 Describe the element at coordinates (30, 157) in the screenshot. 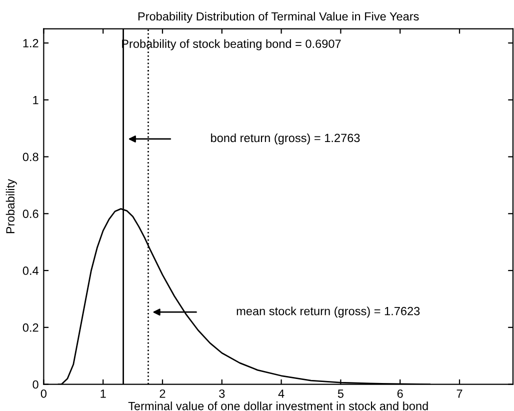

I see `y-tick-label: 0.8` at that location.